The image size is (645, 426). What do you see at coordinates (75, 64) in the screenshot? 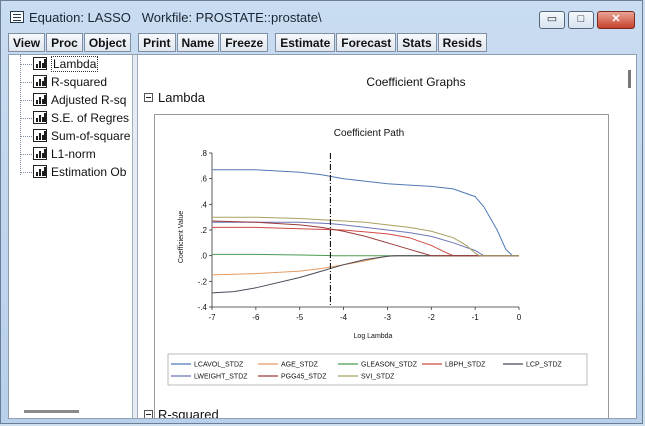
I see `tree-item-label: Lambda` at bounding box center [75, 64].